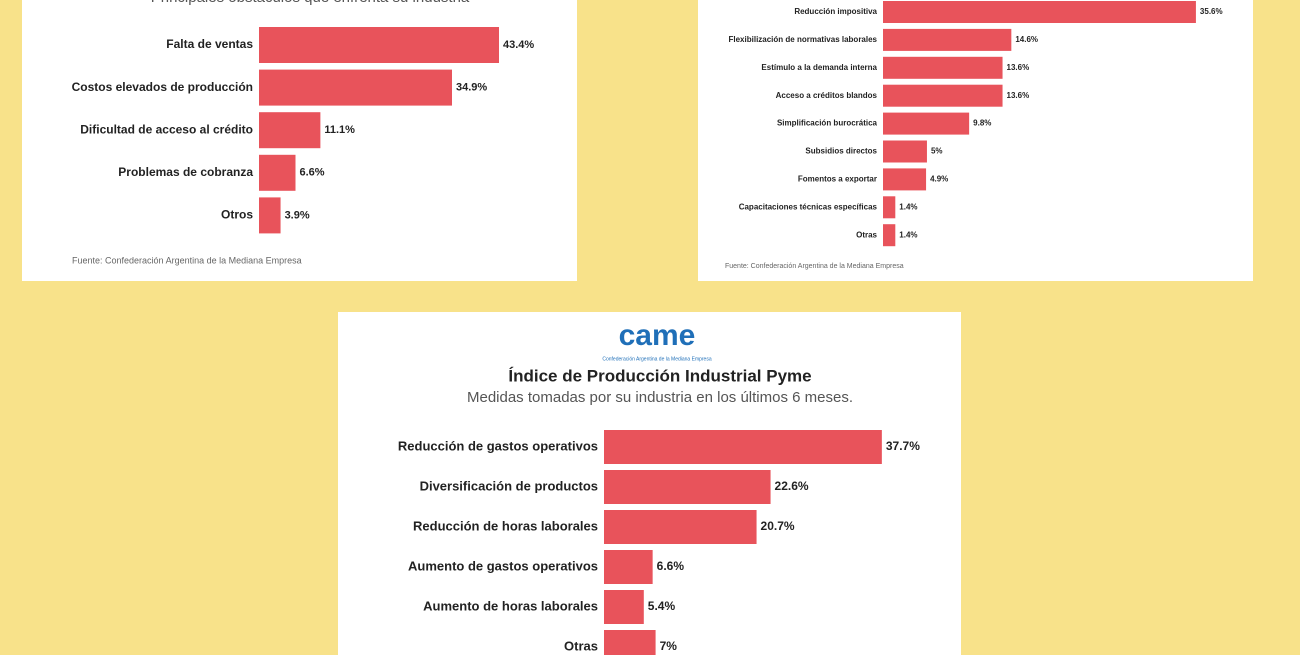 This screenshot has height=655, width=1300. I want to click on category-label: Diversificación de productos, so click(509, 485).